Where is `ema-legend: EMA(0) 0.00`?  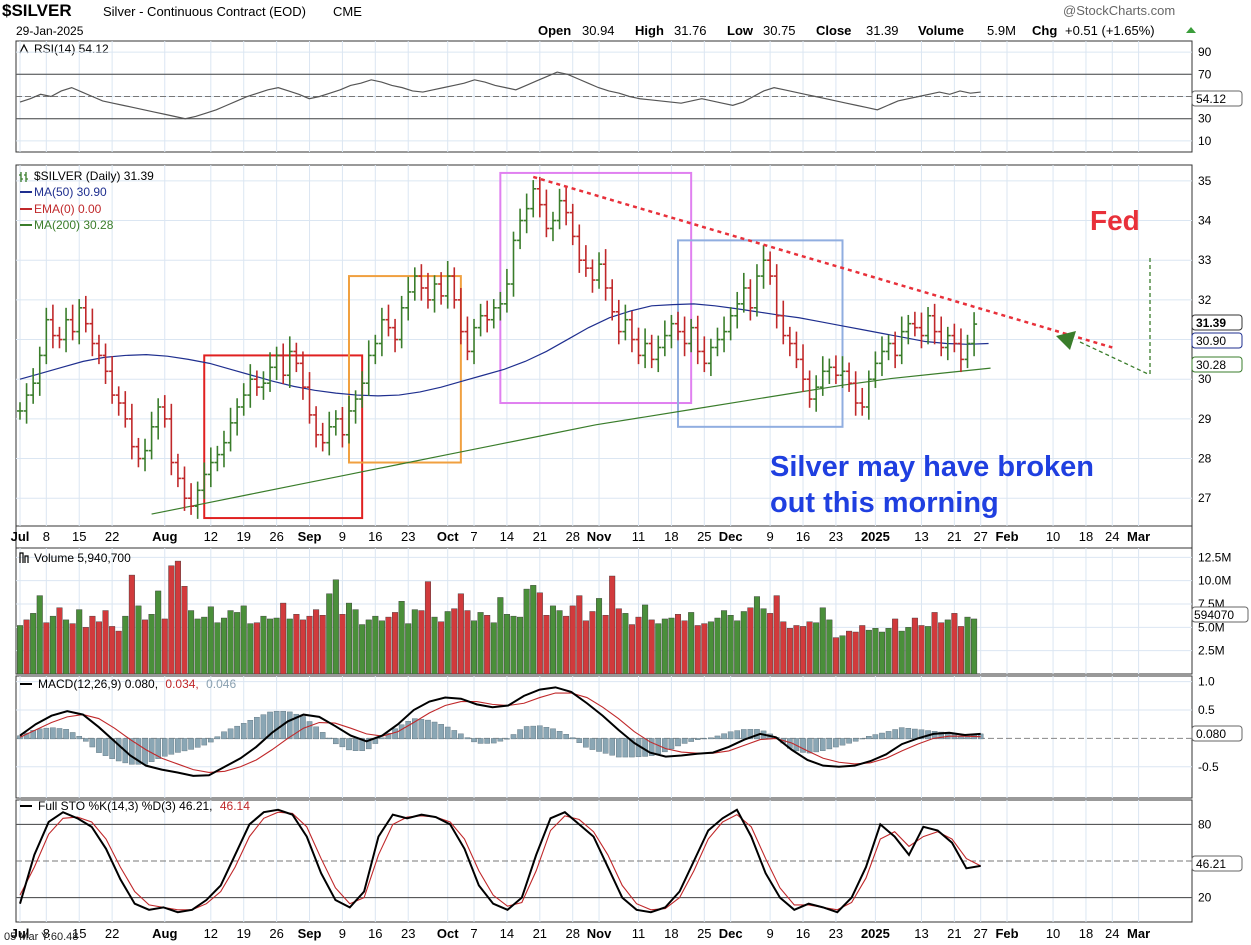 ema-legend: EMA(0) 0.00 is located at coordinates (68, 209).